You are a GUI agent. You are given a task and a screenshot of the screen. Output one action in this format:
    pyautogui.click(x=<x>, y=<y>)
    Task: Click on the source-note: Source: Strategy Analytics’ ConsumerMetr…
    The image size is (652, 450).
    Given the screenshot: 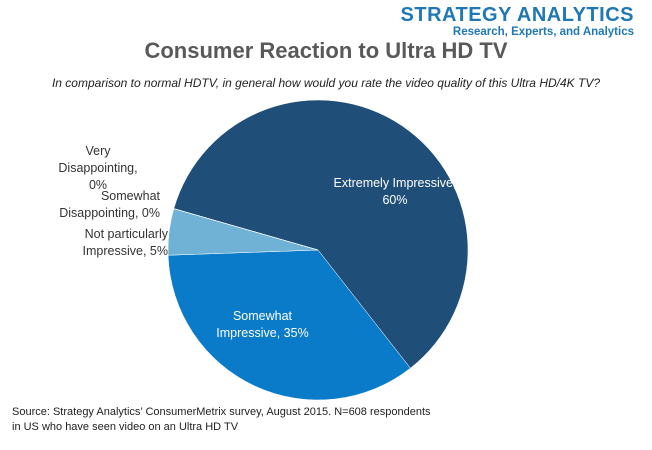 What is the action you would take?
    pyautogui.click(x=221, y=419)
    